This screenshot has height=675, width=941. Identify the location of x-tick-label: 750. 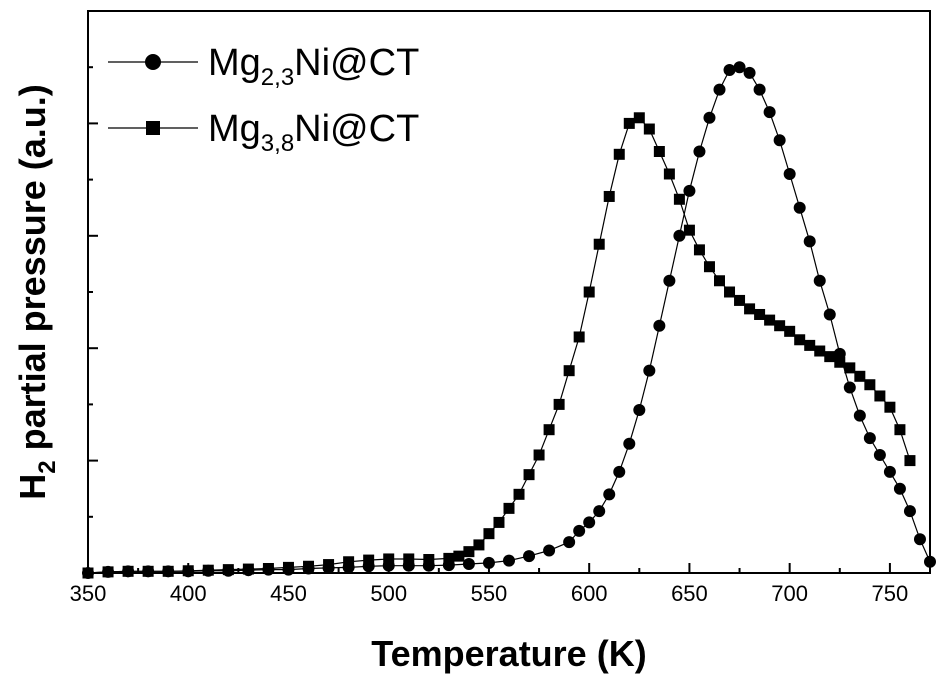
(890, 593).